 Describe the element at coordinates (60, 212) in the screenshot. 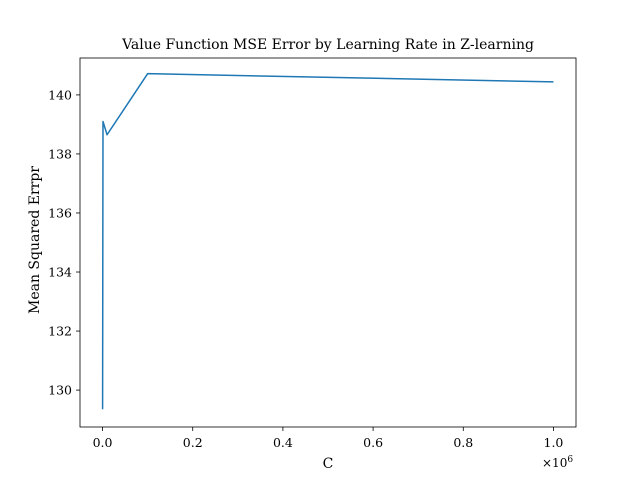

I see `y-tick-label: 136` at that location.